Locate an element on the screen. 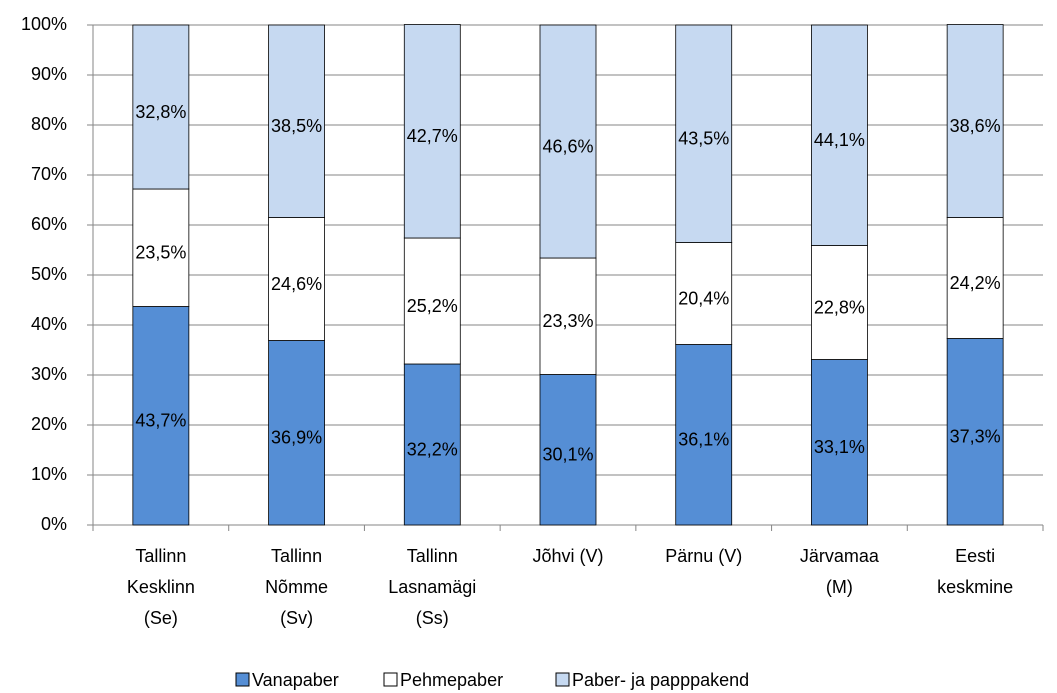  y-tick-label: 0% is located at coordinates (54, 524).